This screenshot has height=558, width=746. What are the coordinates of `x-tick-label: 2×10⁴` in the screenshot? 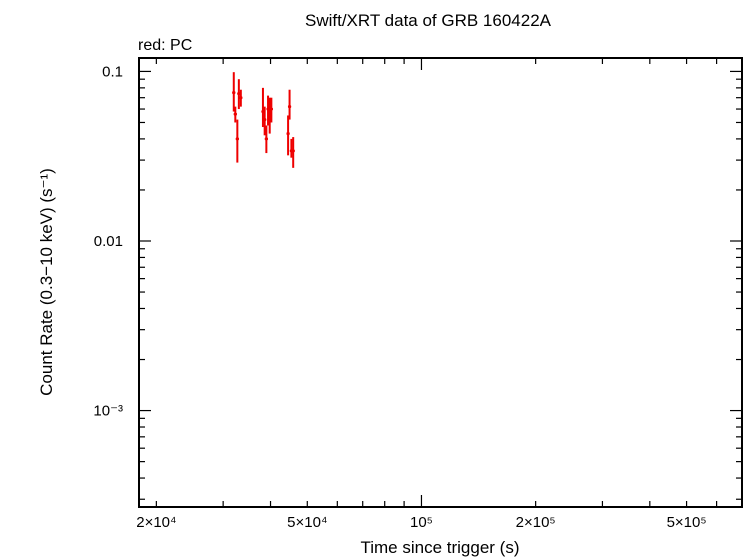 It's located at (156, 522).